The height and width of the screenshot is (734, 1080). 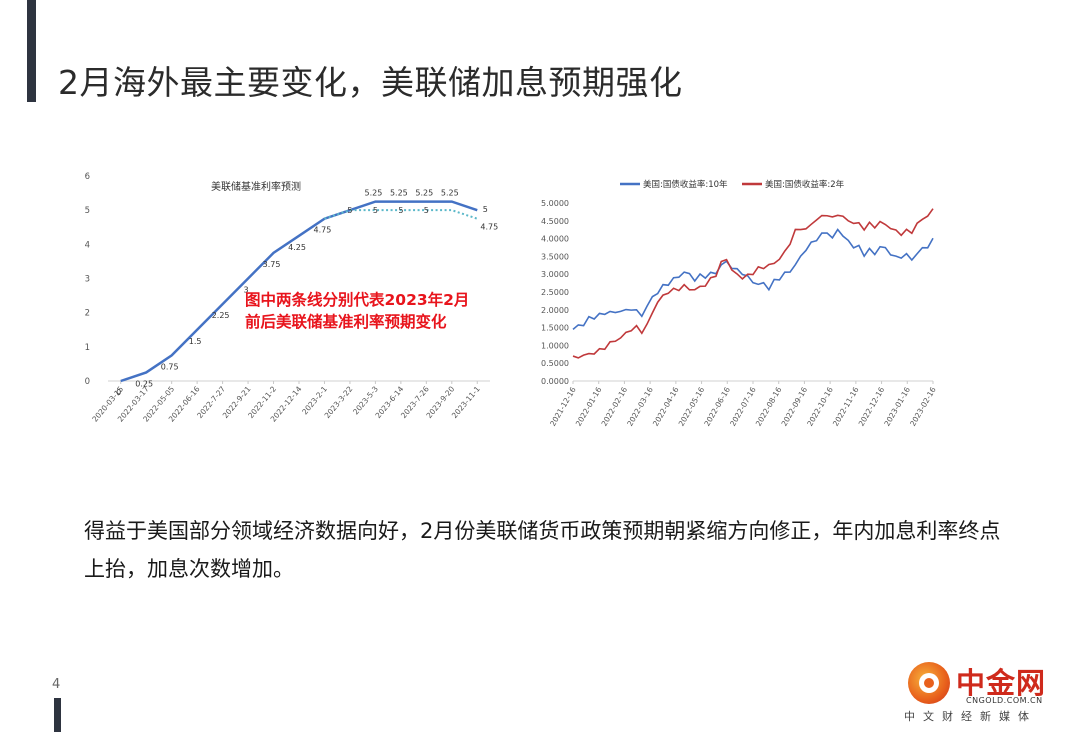 What do you see at coordinates (87, 177) in the screenshot?
I see `y-tick-label: 6` at bounding box center [87, 177].